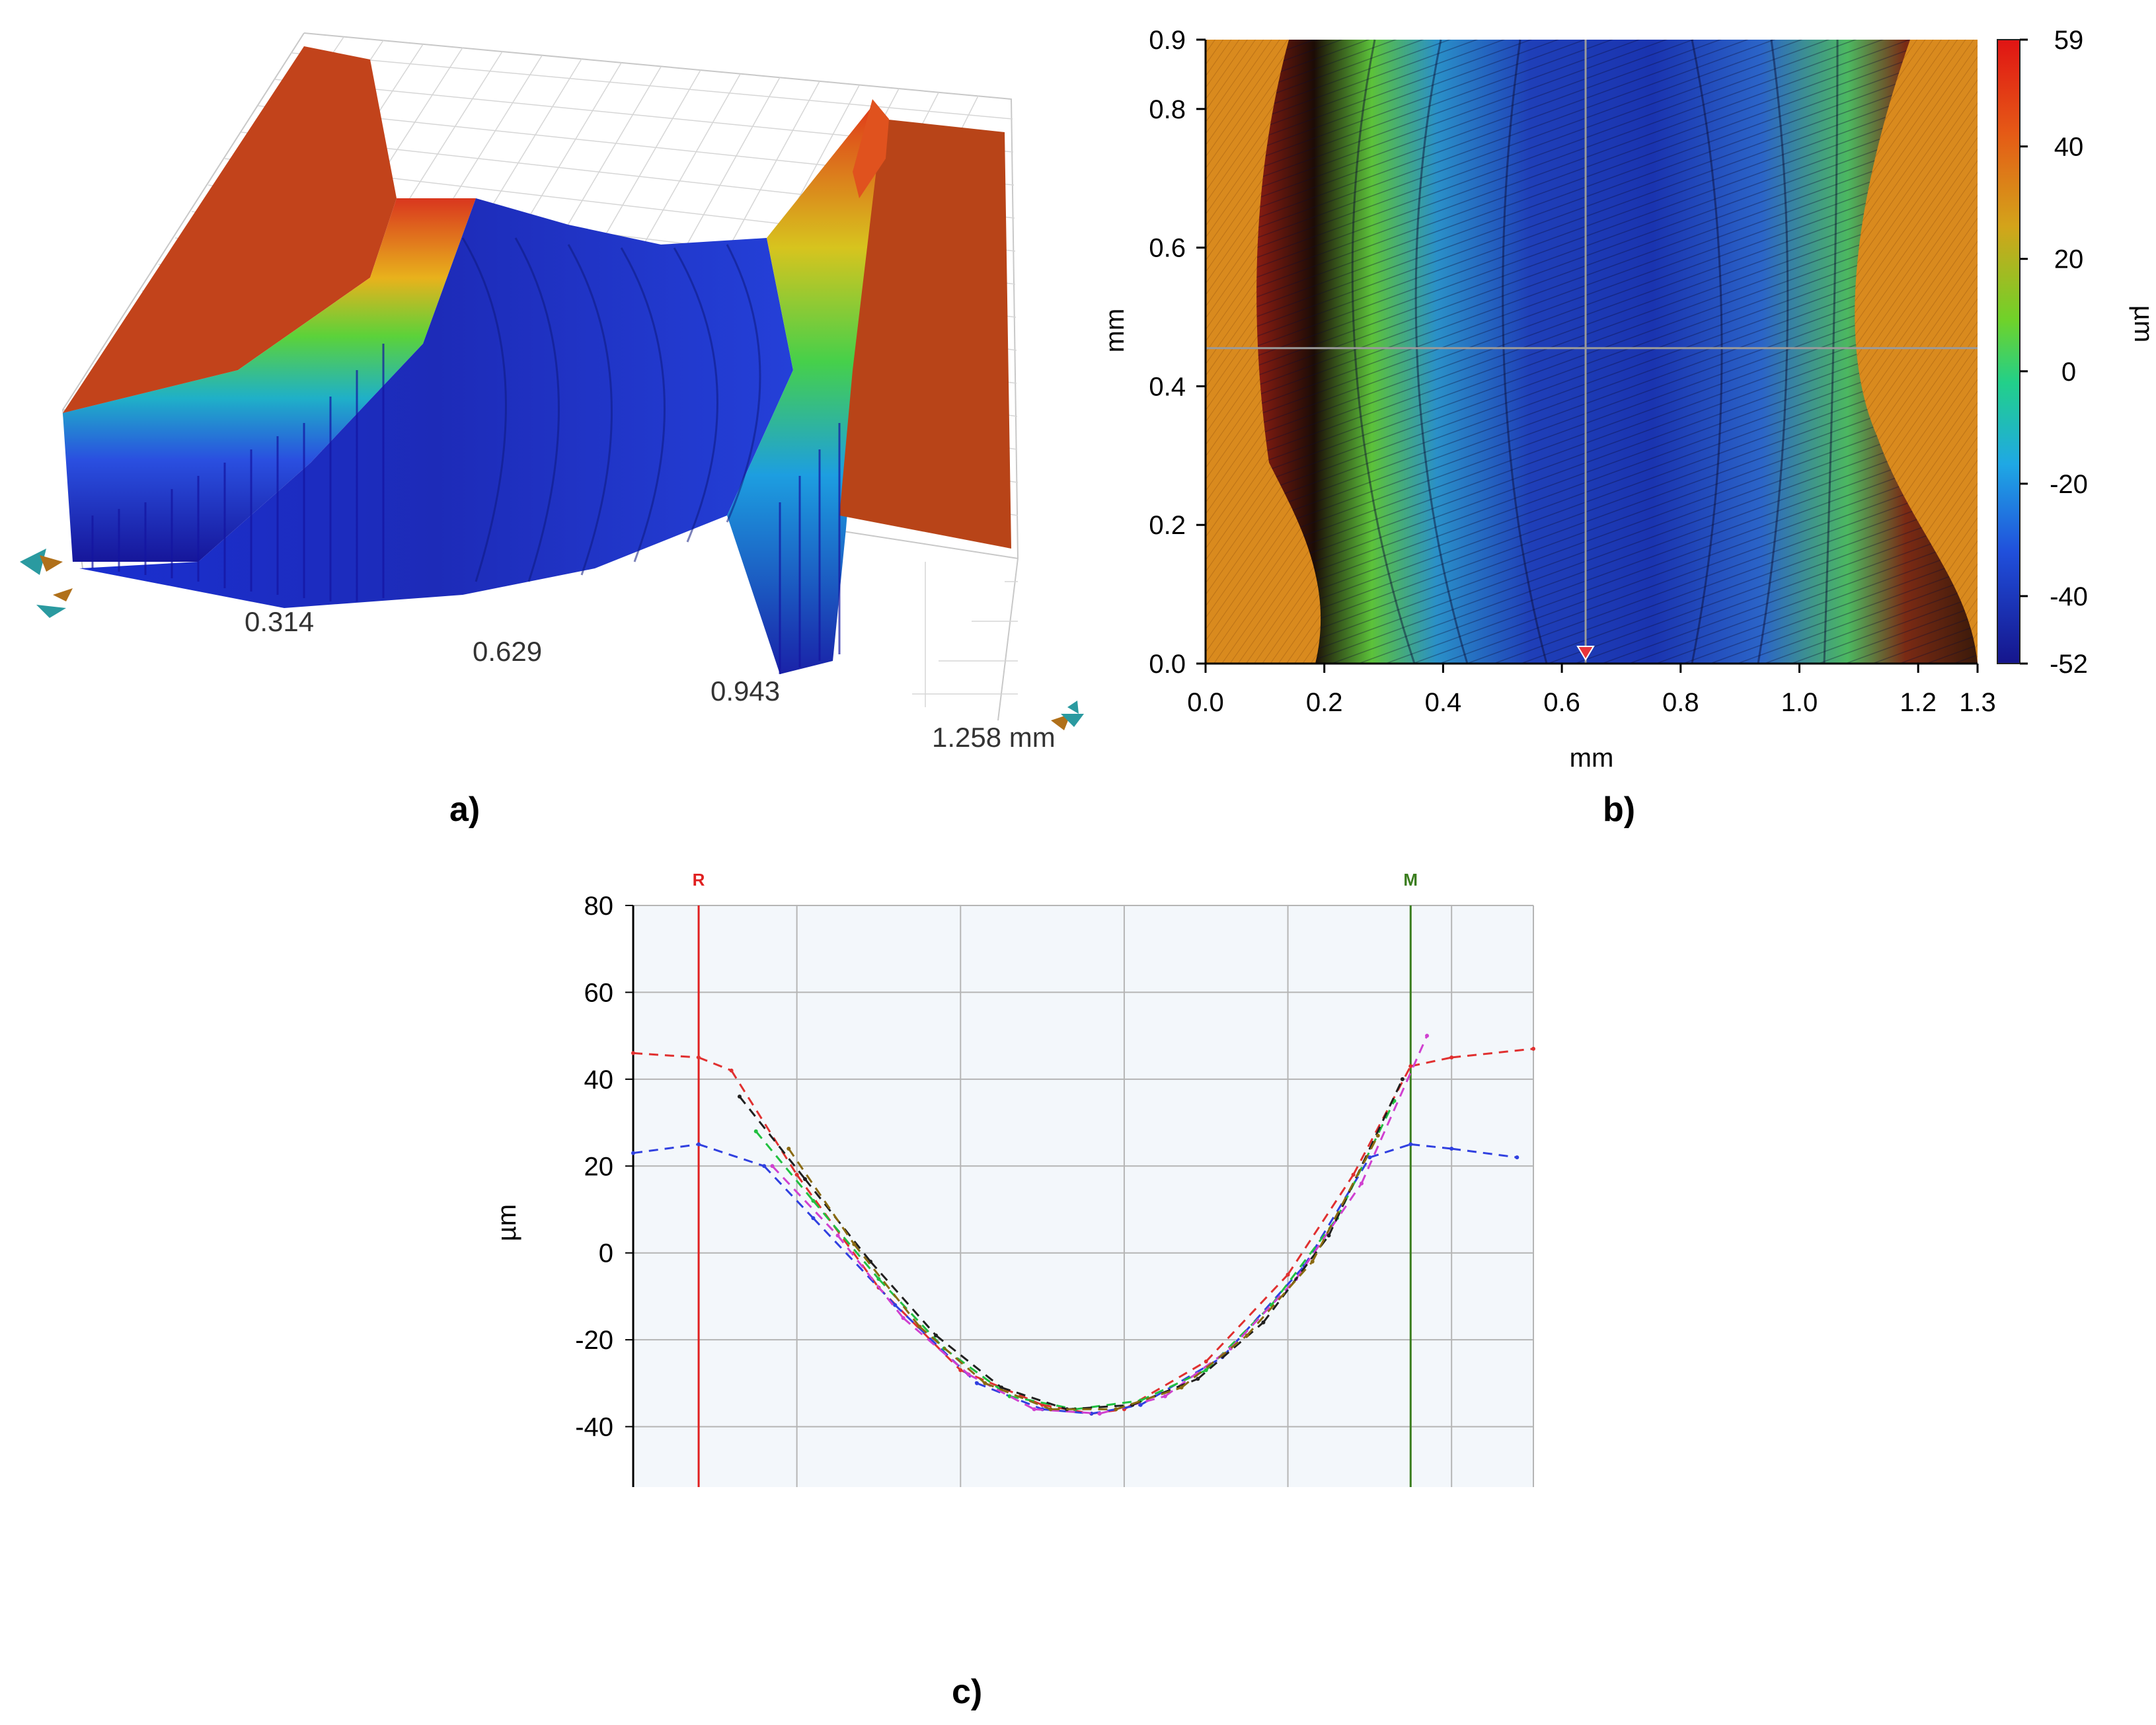 This screenshot has height=1725, width=2156. What do you see at coordinates (507, 651) in the screenshot?
I see `x-tick-label: 0.629` at bounding box center [507, 651].